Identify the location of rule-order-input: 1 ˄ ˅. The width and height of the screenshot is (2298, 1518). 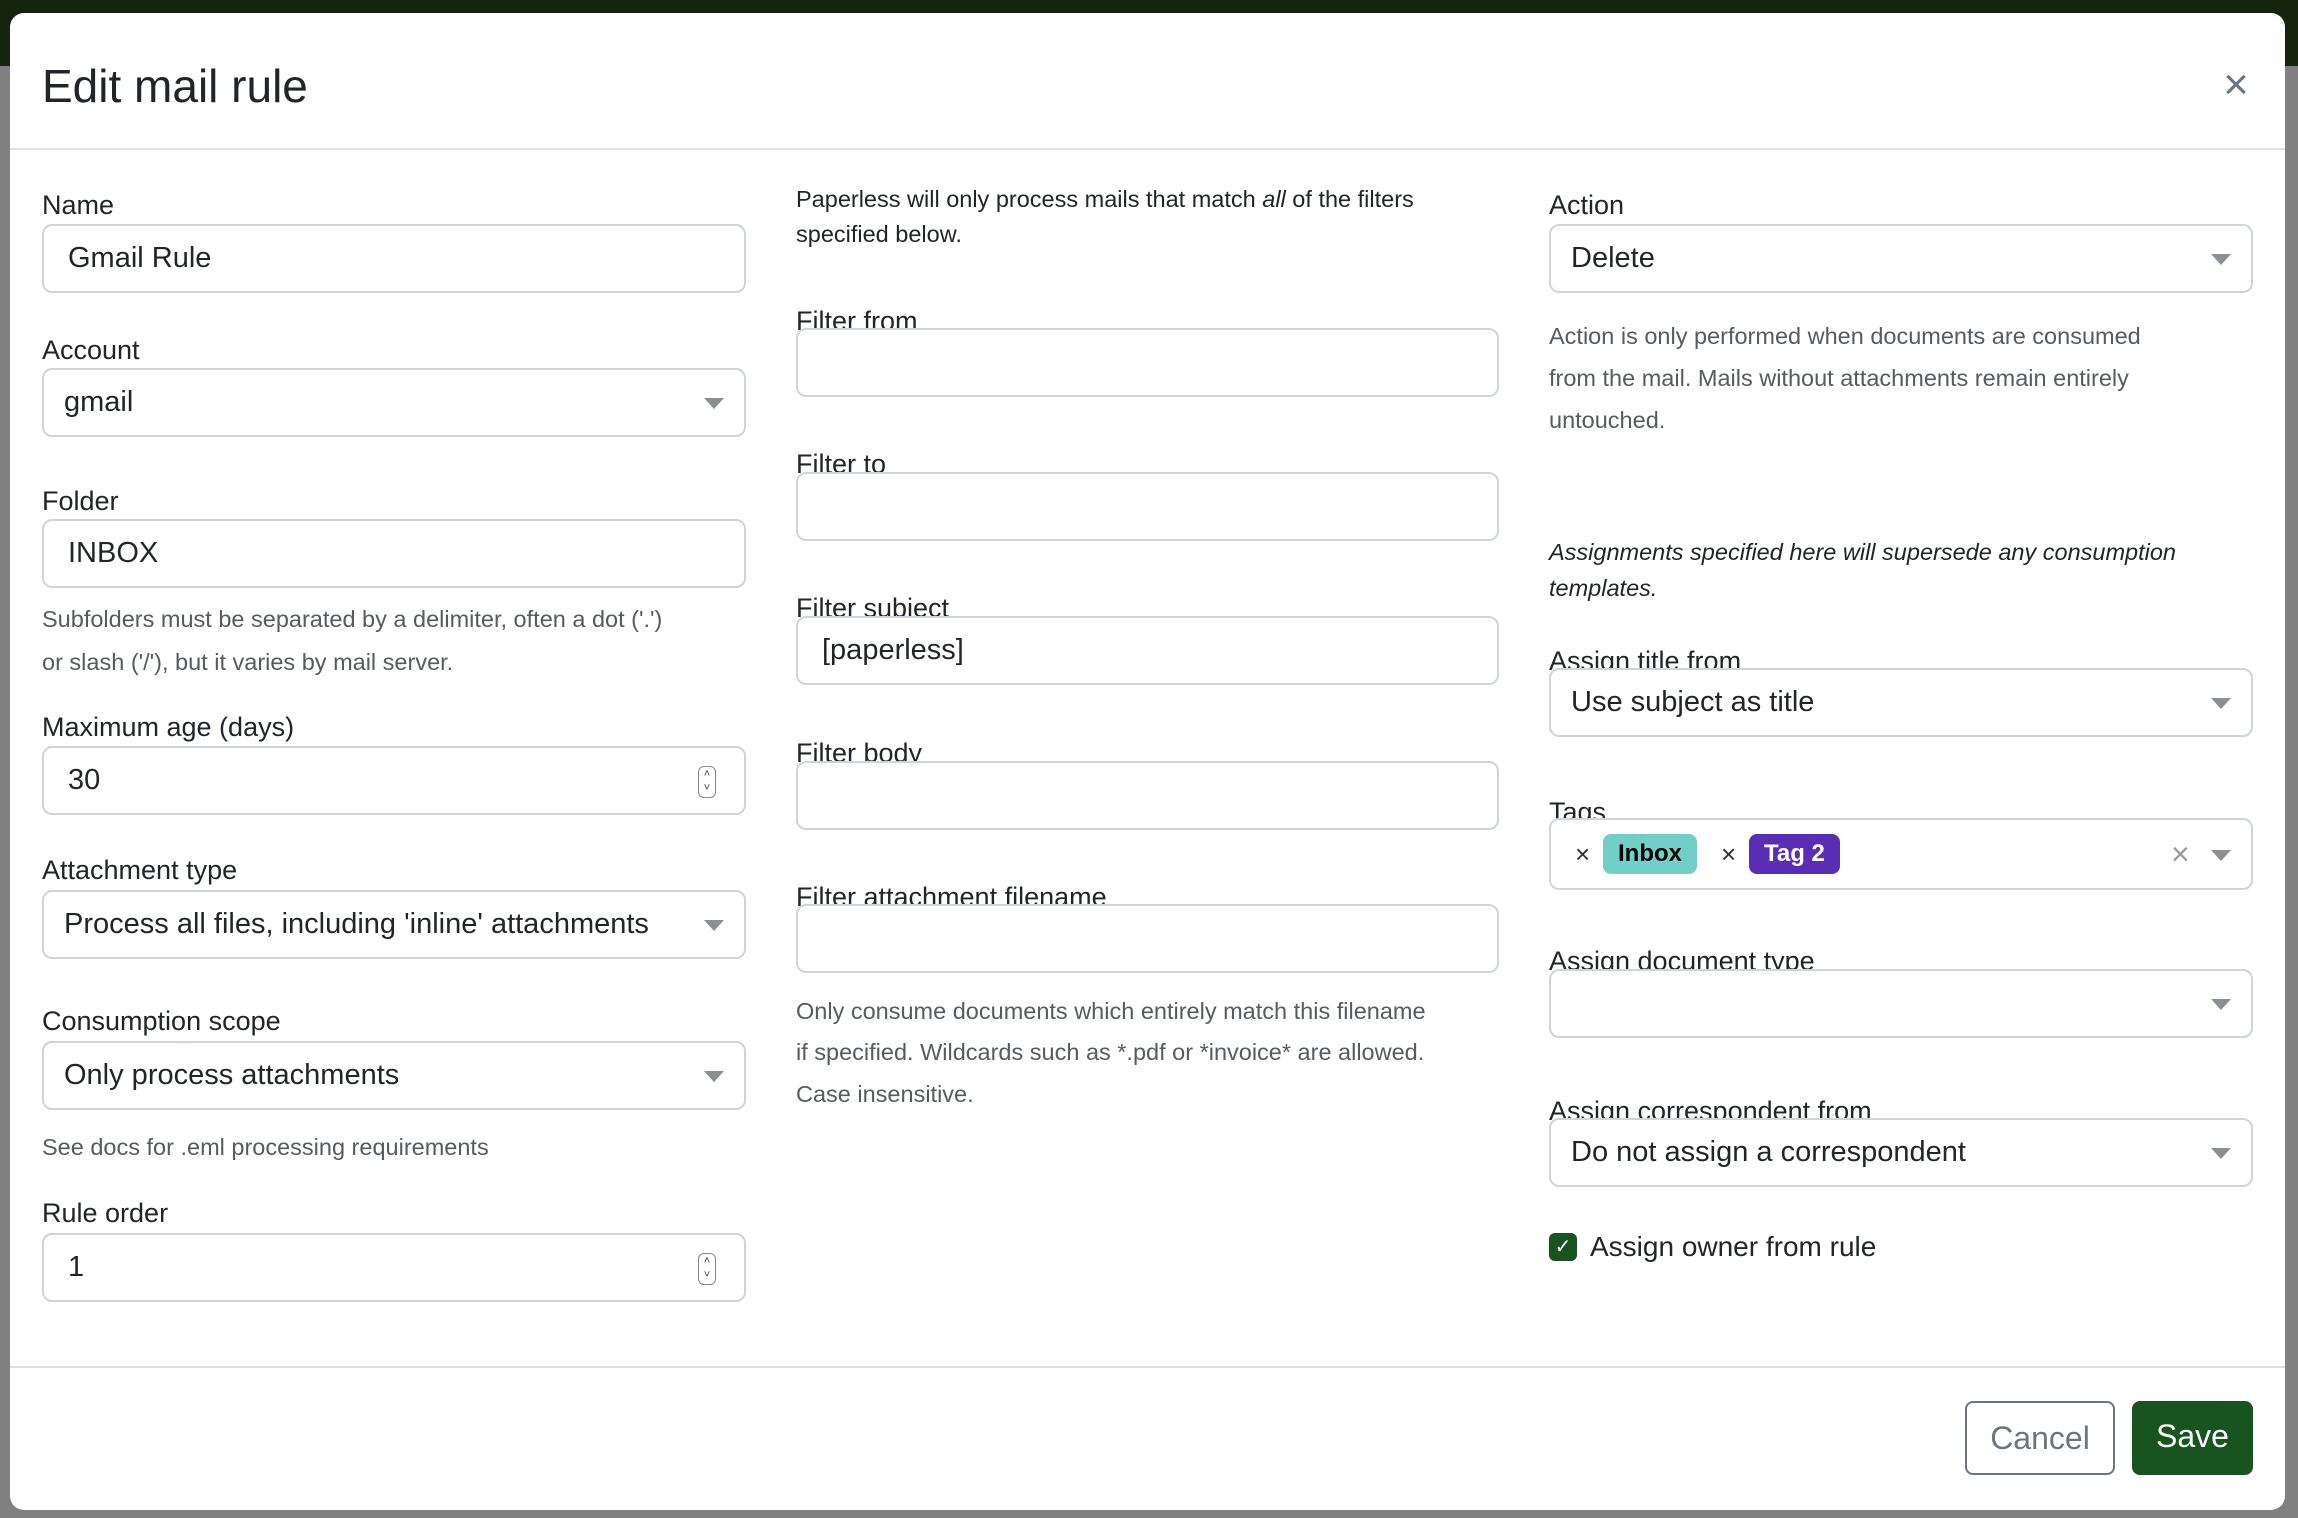
(394, 1267).